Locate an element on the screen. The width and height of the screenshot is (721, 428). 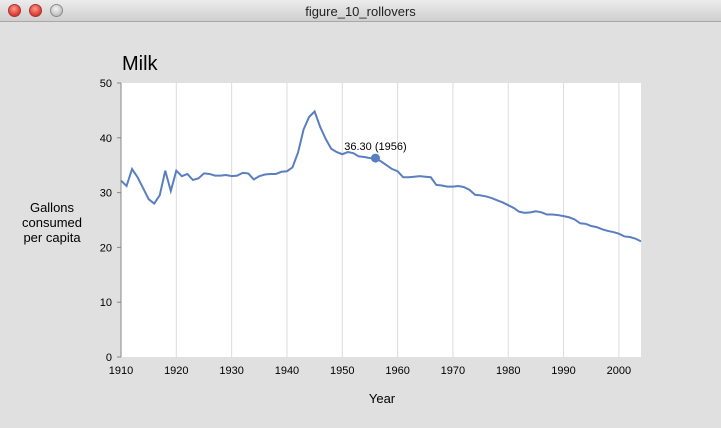
x-tick-label-1920: 1920 is located at coordinates (176, 371).